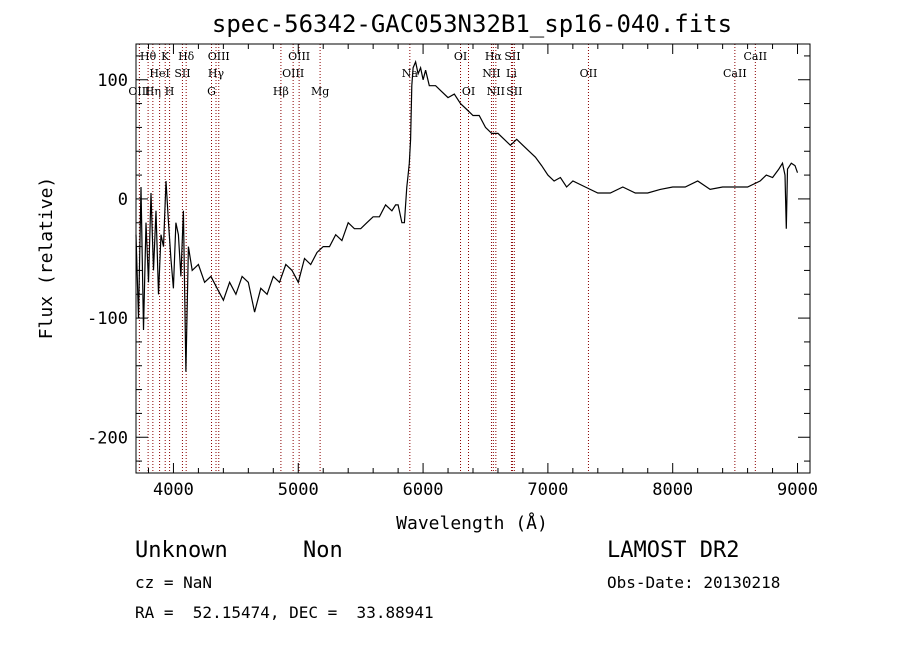 The image size is (900, 649). Describe the element at coordinates (181, 550) in the screenshot. I see `class-label: Unknown` at that location.